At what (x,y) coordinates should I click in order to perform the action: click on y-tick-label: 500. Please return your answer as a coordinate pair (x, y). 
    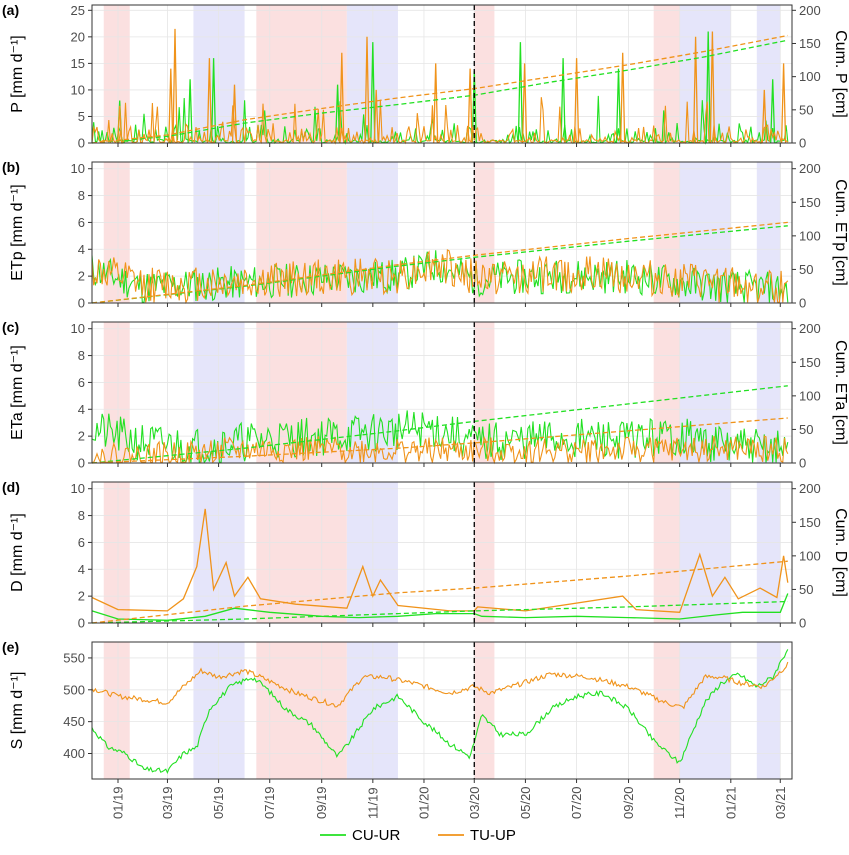
    Looking at the image, I should click on (74, 689).